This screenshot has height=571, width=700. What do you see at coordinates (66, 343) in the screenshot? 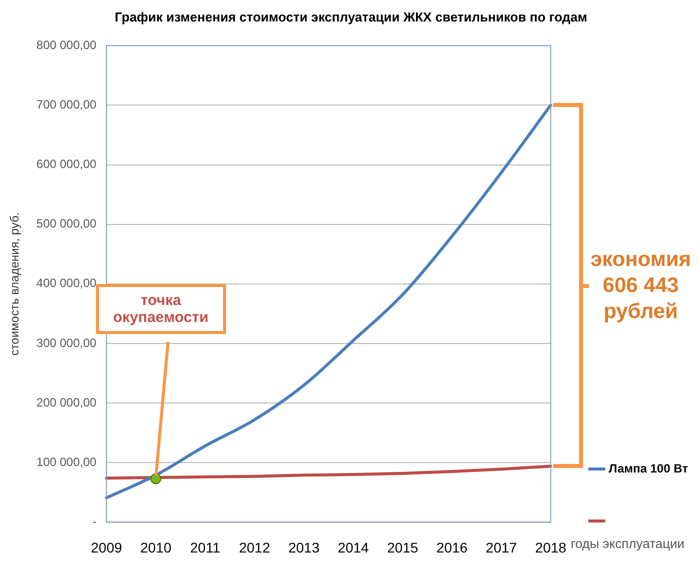
I see `y-tick-label: 300 000,00` at bounding box center [66, 343].